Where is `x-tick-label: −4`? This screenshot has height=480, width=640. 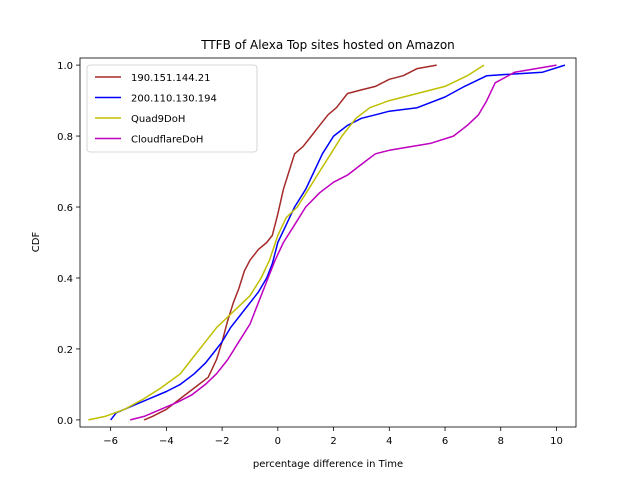 x-tick-label: −4 is located at coordinates (166, 441).